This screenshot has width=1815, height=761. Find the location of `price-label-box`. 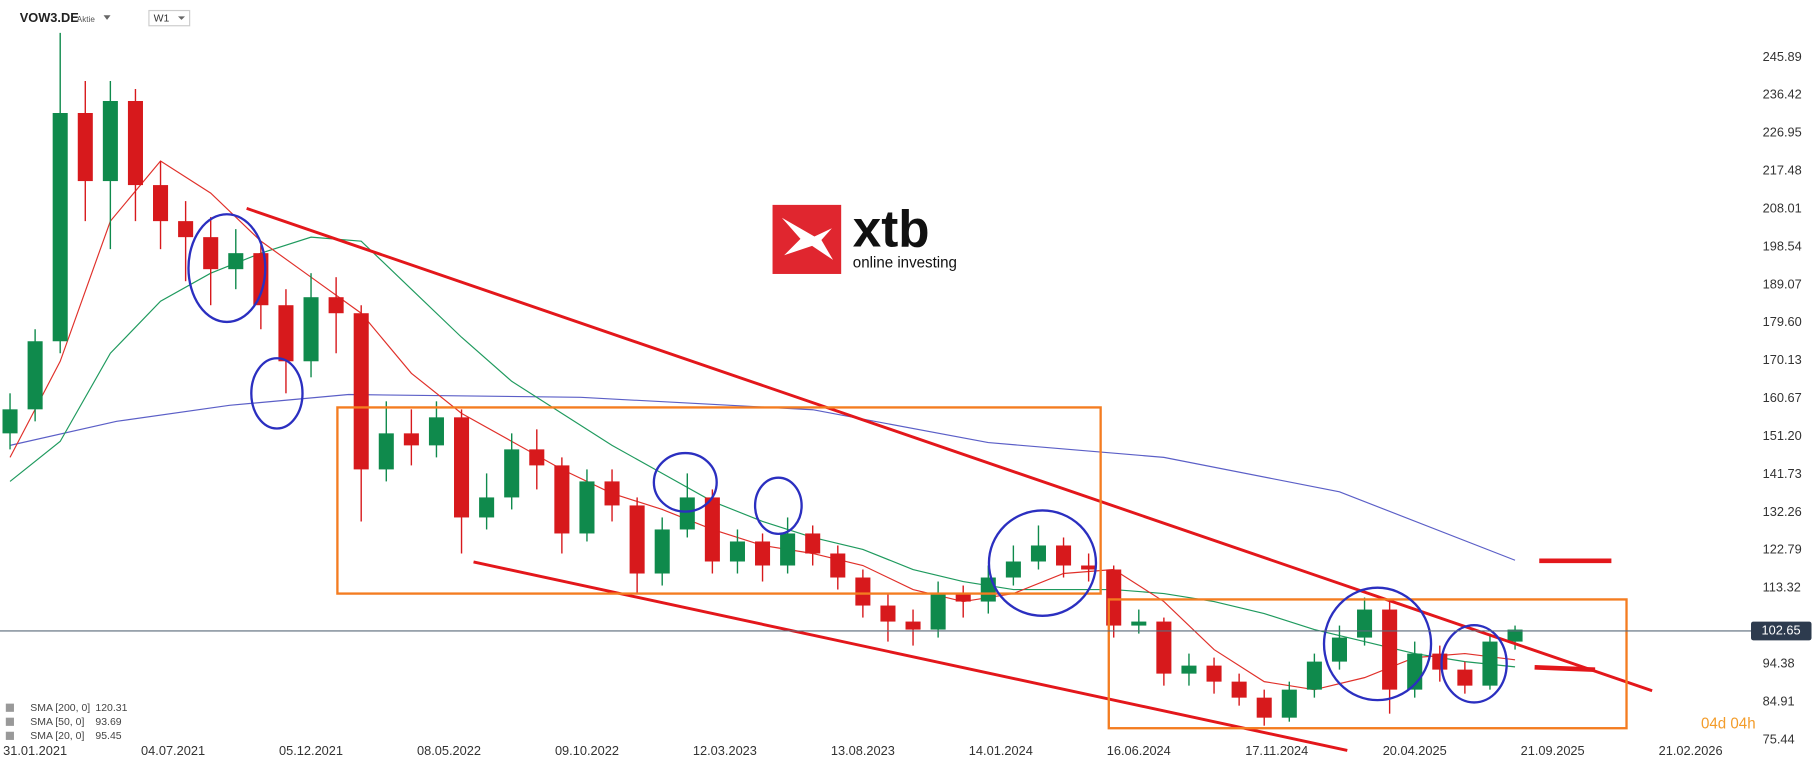

price-label-box is located at coordinates (1781, 631).